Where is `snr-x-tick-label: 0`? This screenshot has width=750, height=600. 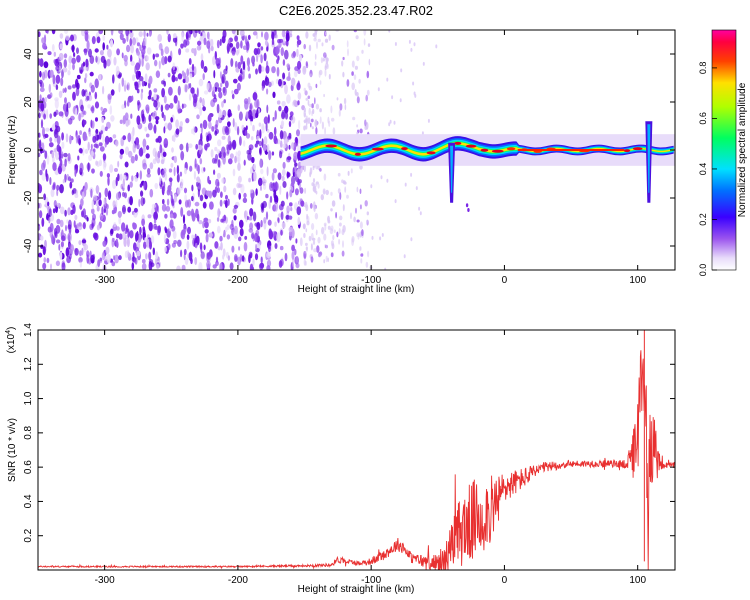 snr-x-tick-label: 0 is located at coordinates (505, 580).